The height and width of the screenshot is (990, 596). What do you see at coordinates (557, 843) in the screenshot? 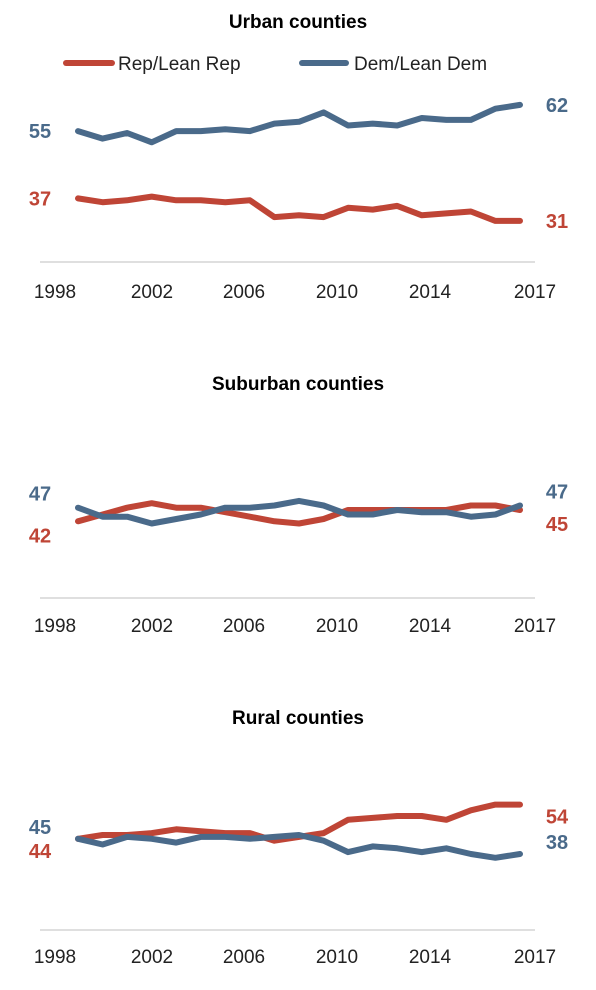
I see `rural-dem-end-label: 38` at bounding box center [557, 843].